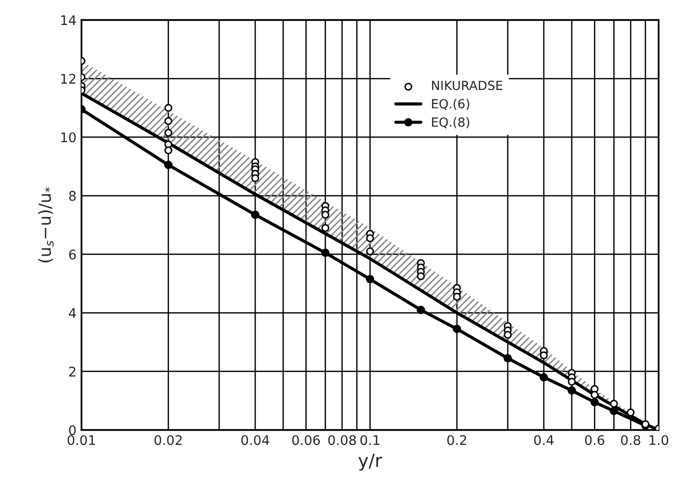 The image size is (679, 500). I want to click on x-tick-label: 0.4, so click(544, 440).